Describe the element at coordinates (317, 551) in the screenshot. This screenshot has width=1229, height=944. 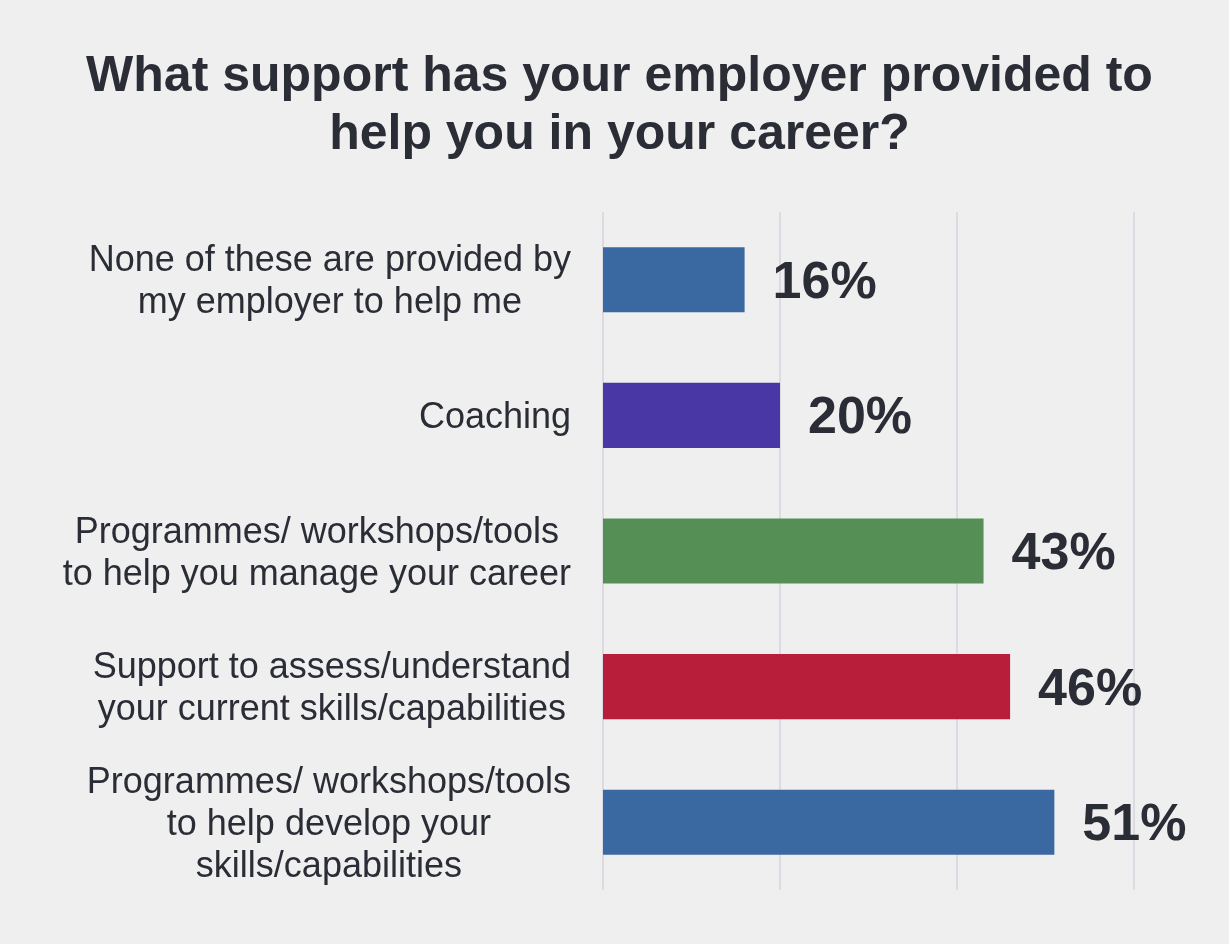
I see `y-tick-label: Programmes/ workshops/tools to help you manage your career` at that location.